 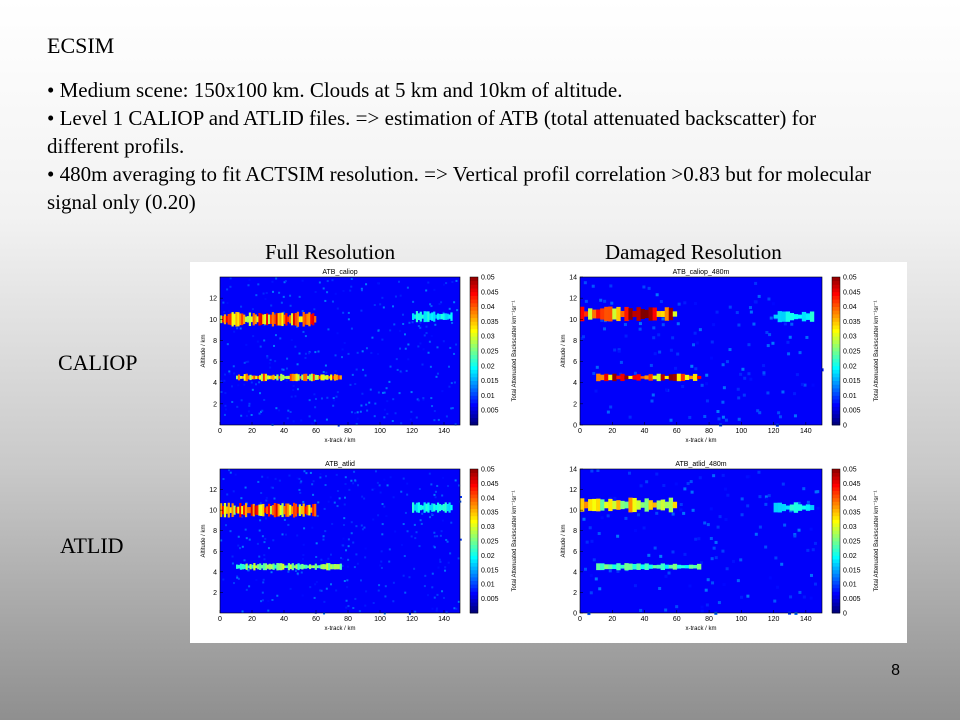 I want to click on plot-background, so click(x=701, y=541).